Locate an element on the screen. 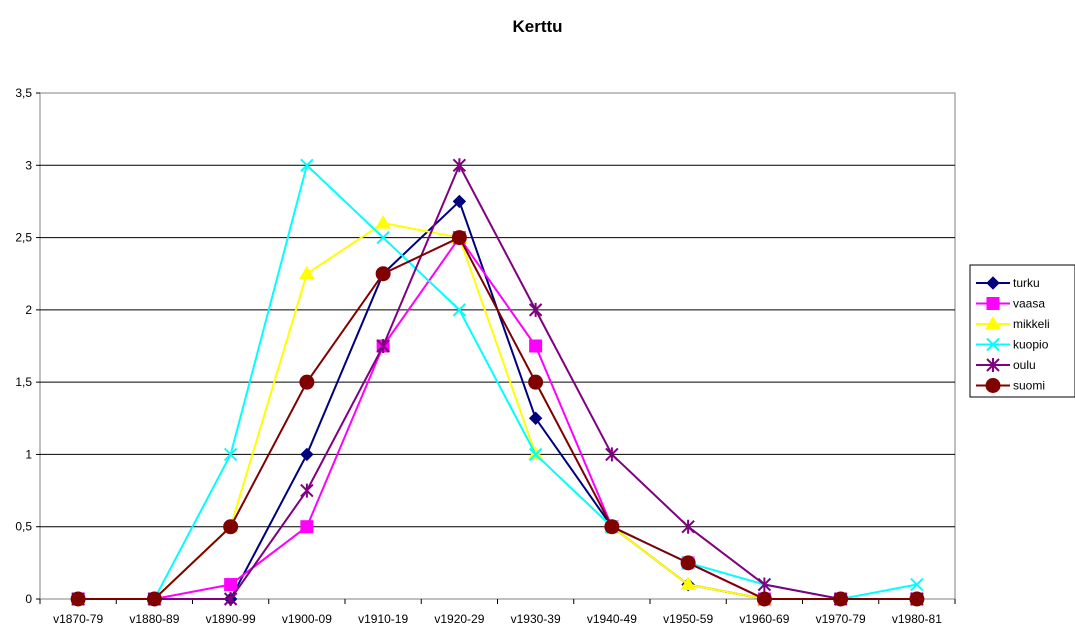  x-tick-label: v1960-69 is located at coordinates (764, 619).